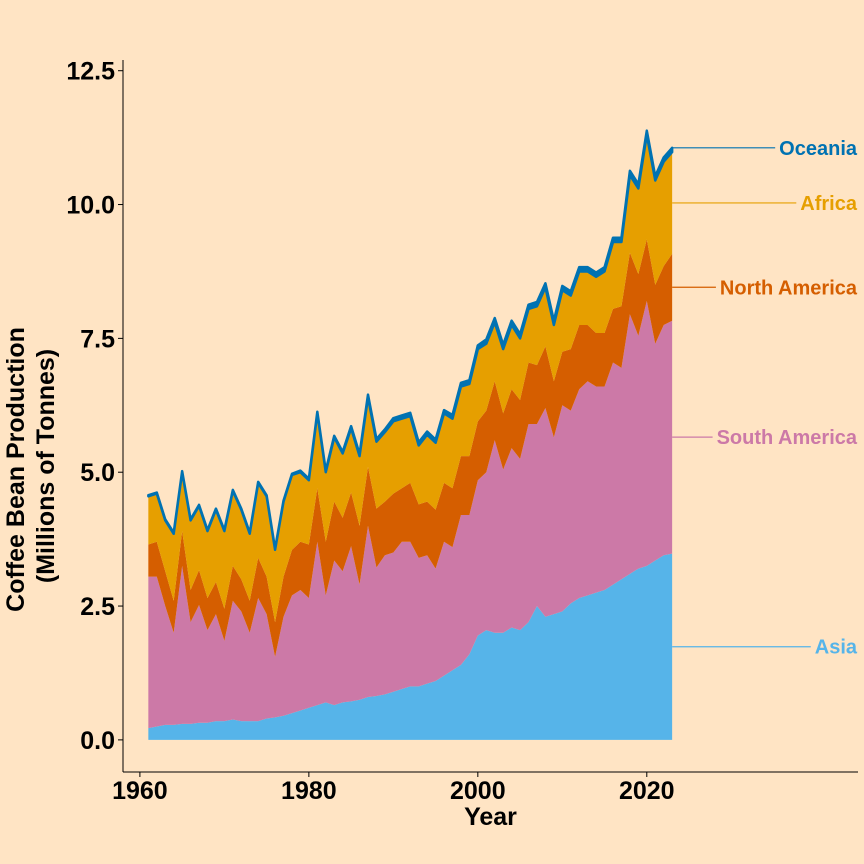 This screenshot has height=864, width=864. Describe the element at coordinates (393, 788) in the screenshot. I see `x-ticks: 1960 1980 2000 2020` at that location.